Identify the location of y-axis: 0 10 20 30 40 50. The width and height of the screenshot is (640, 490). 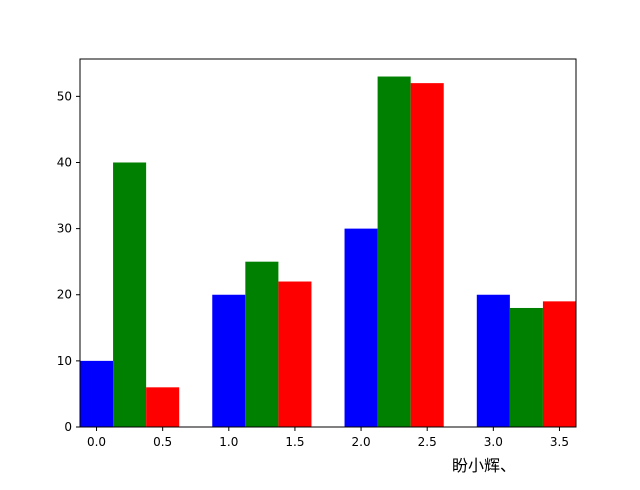
(68, 261).